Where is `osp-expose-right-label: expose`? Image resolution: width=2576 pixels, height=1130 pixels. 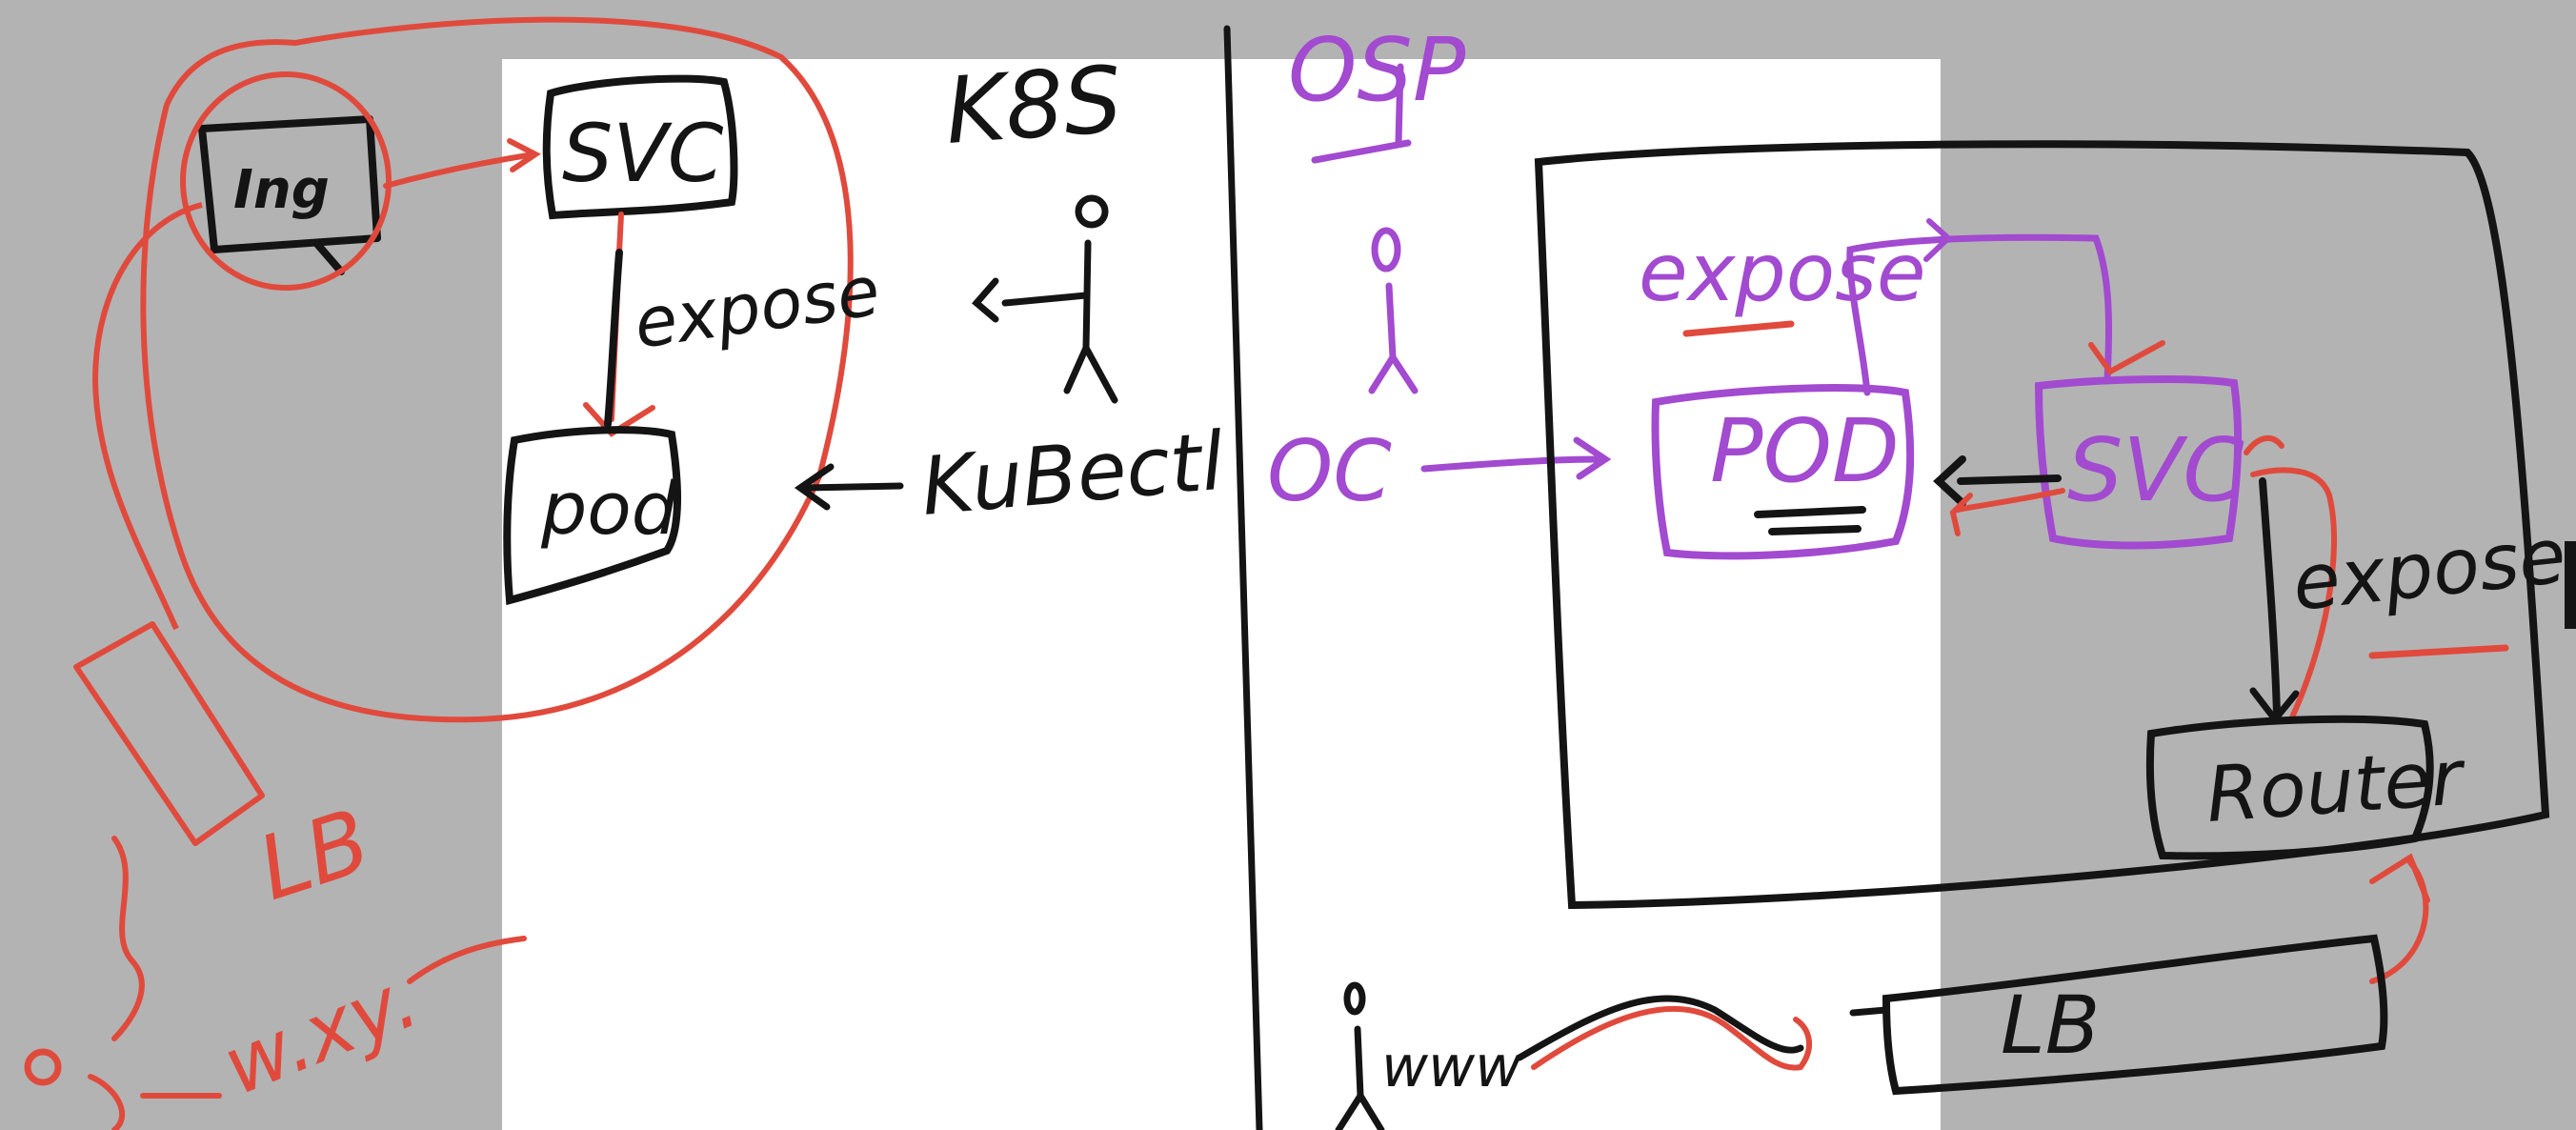
osp-expose-right-label: expose is located at coordinates (2428, 569).